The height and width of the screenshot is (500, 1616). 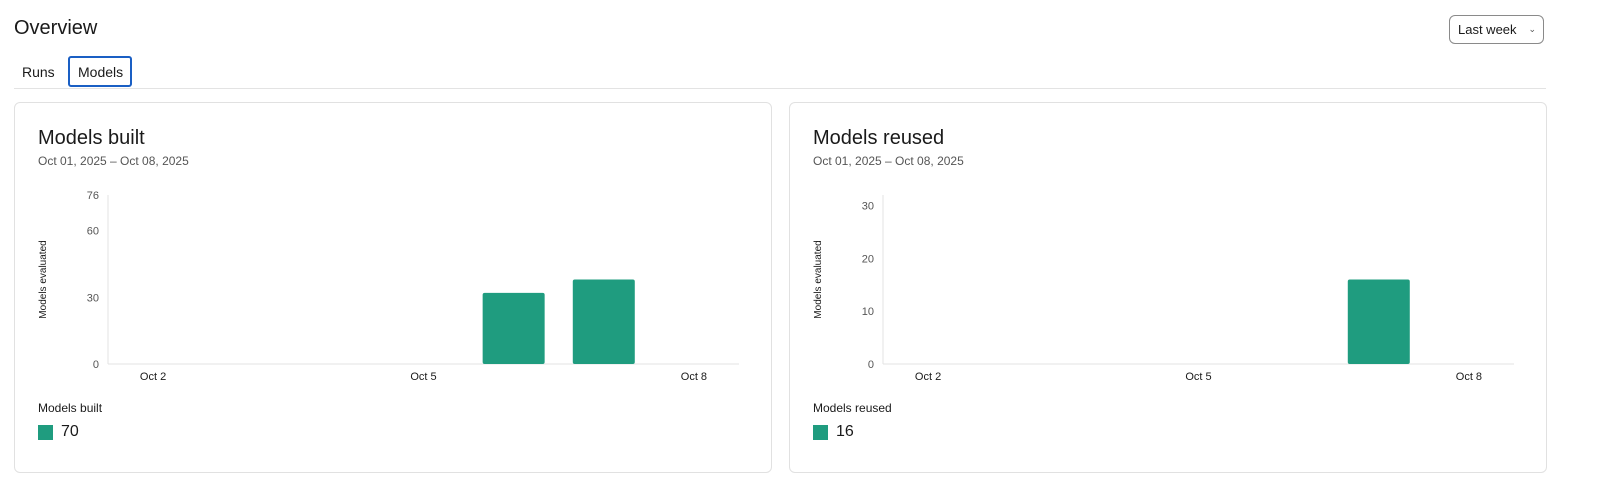 What do you see at coordinates (100, 71) in the screenshot?
I see `tab-models: Models` at bounding box center [100, 71].